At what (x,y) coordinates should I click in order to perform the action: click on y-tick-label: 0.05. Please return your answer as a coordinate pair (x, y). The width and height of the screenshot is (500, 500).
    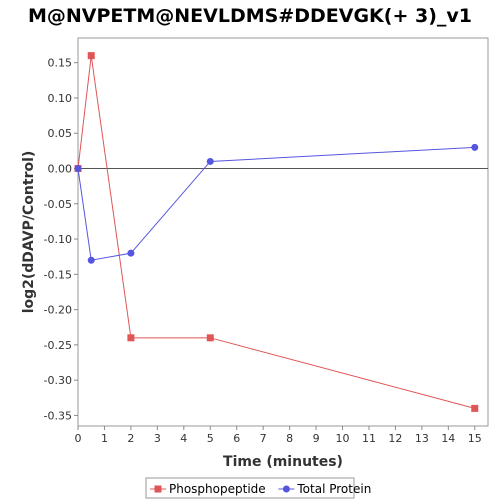
    Looking at the image, I should click on (60, 133).